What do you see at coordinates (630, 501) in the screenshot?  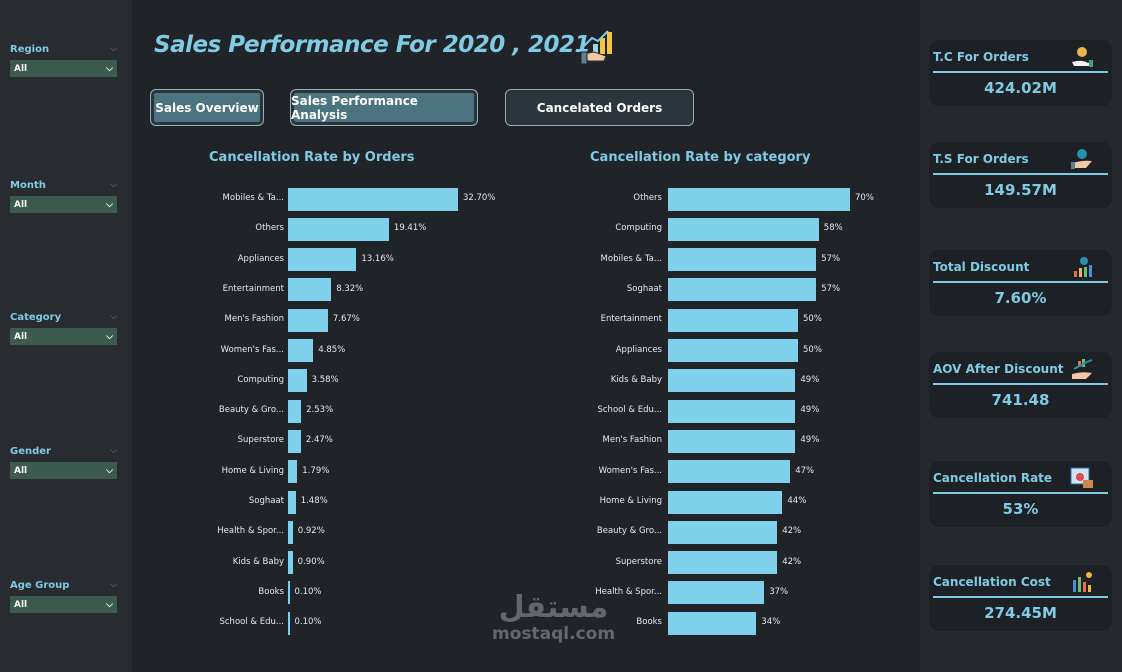 I see `category-label: Home & Living` at bounding box center [630, 501].